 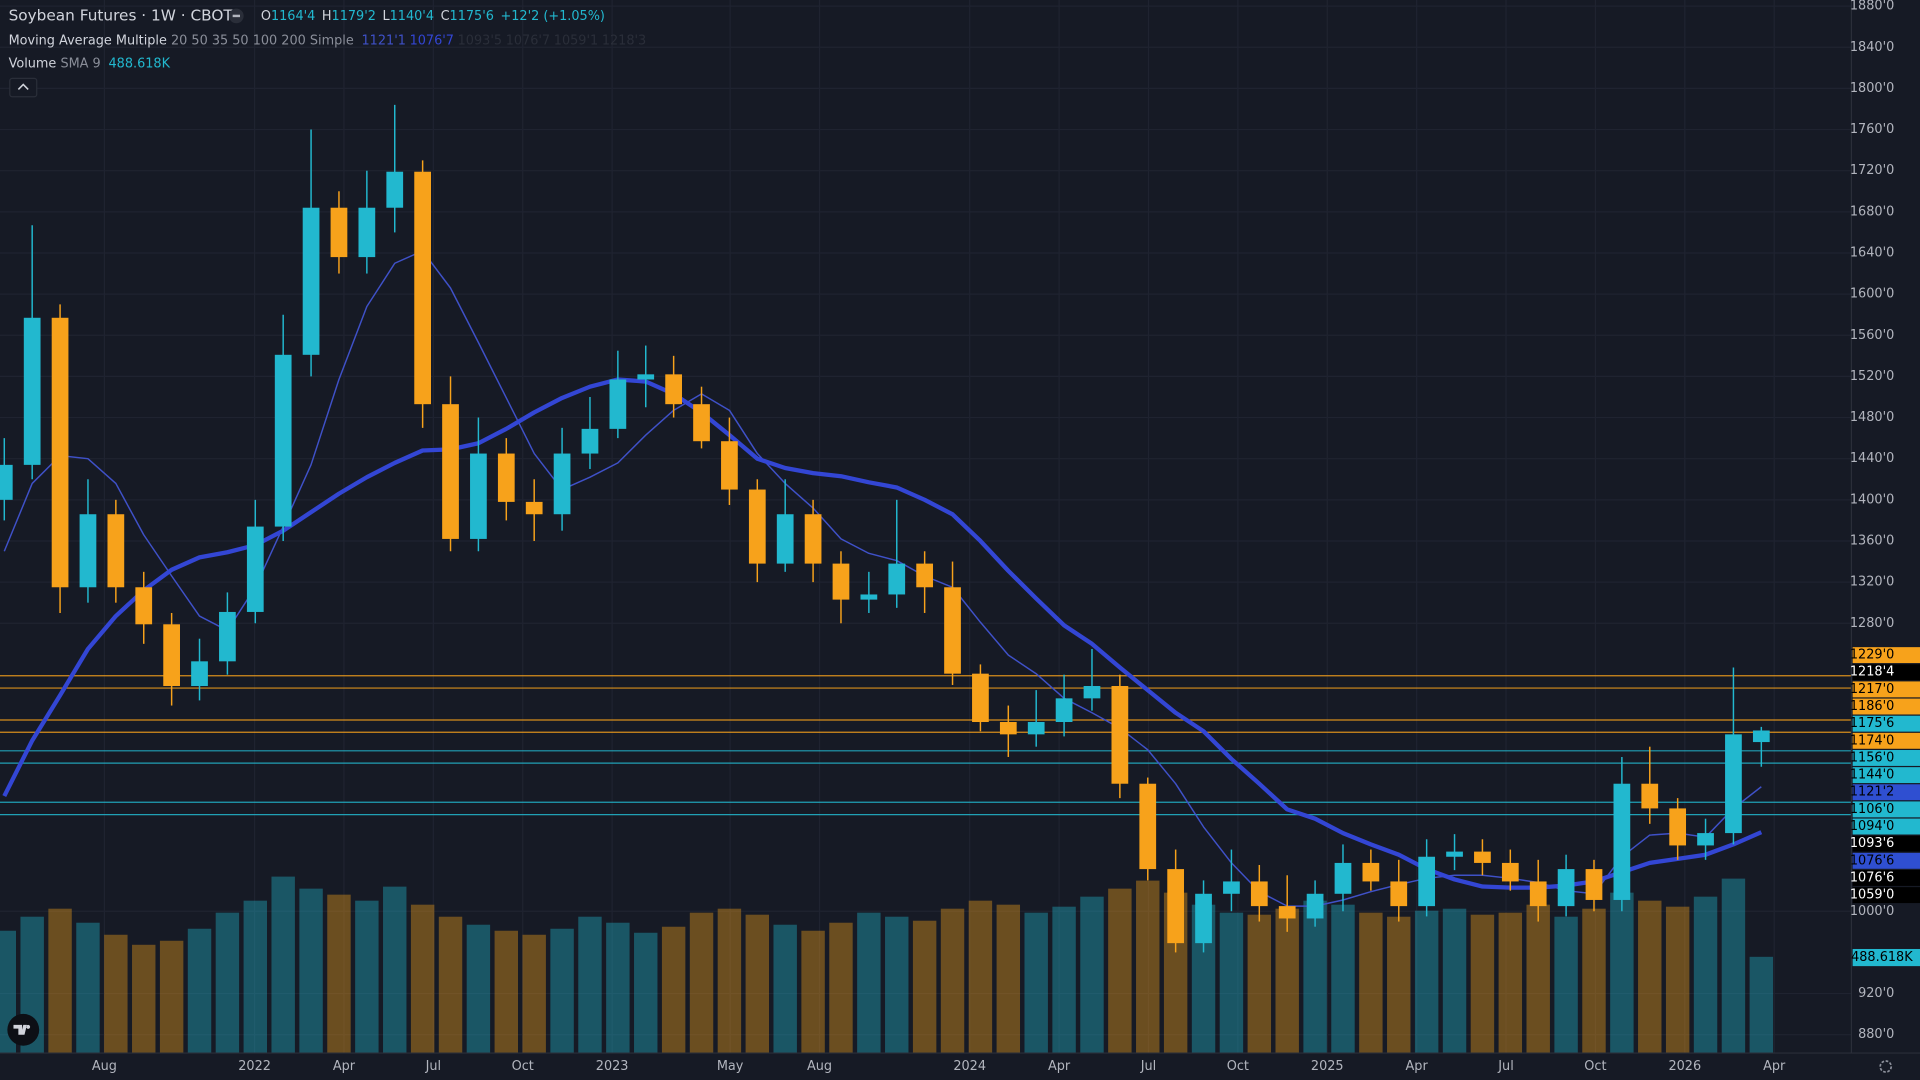 I want to click on y-tick-label: 1480'0, so click(x=1872, y=417).